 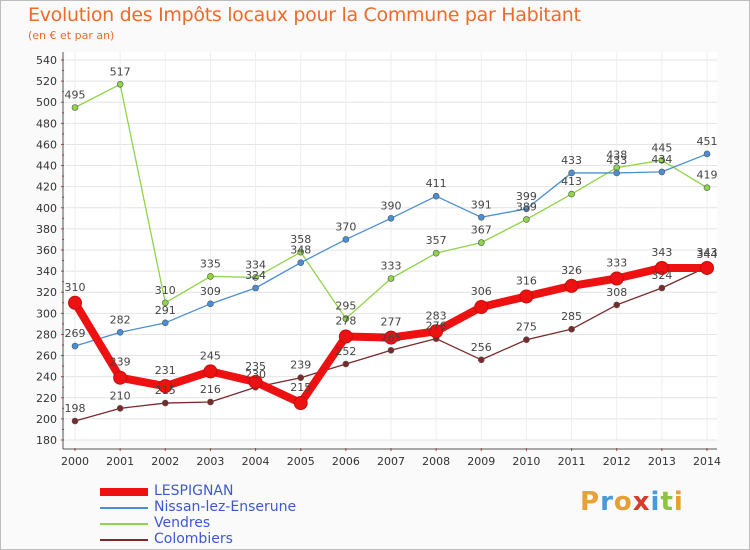 What do you see at coordinates (707, 175) in the screenshot?
I see `data-label-2: 419` at bounding box center [707, 175].